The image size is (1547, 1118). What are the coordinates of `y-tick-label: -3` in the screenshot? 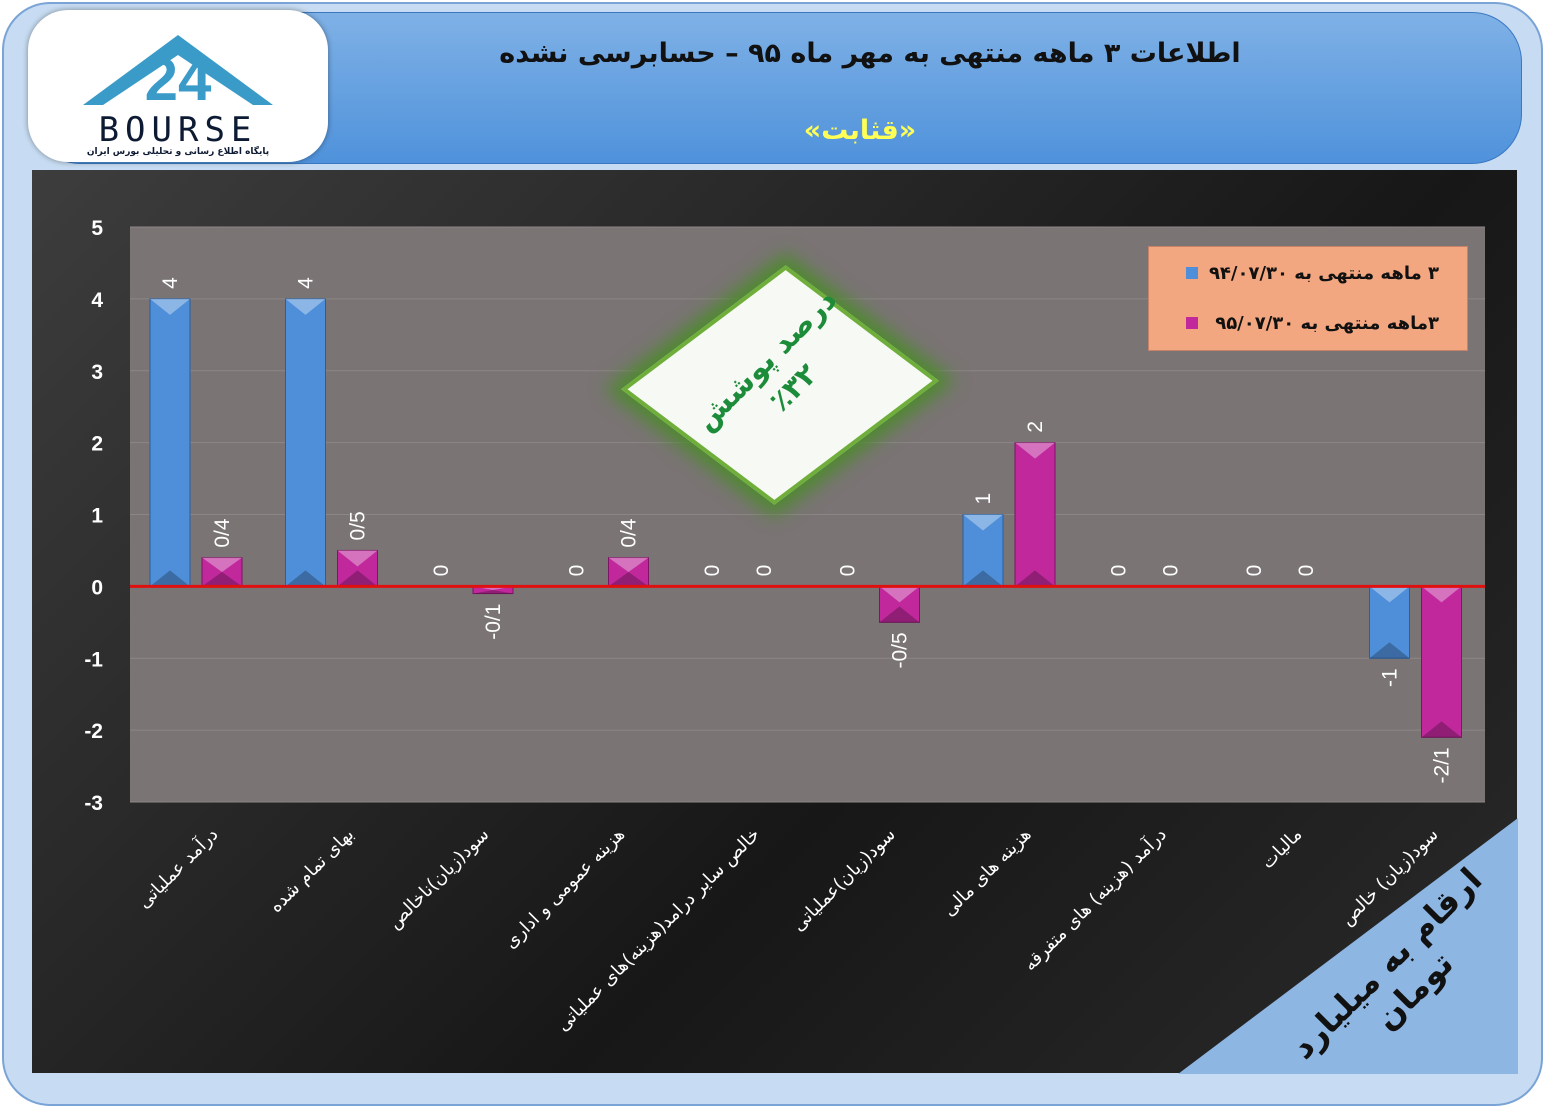 It's located at (93, 803).